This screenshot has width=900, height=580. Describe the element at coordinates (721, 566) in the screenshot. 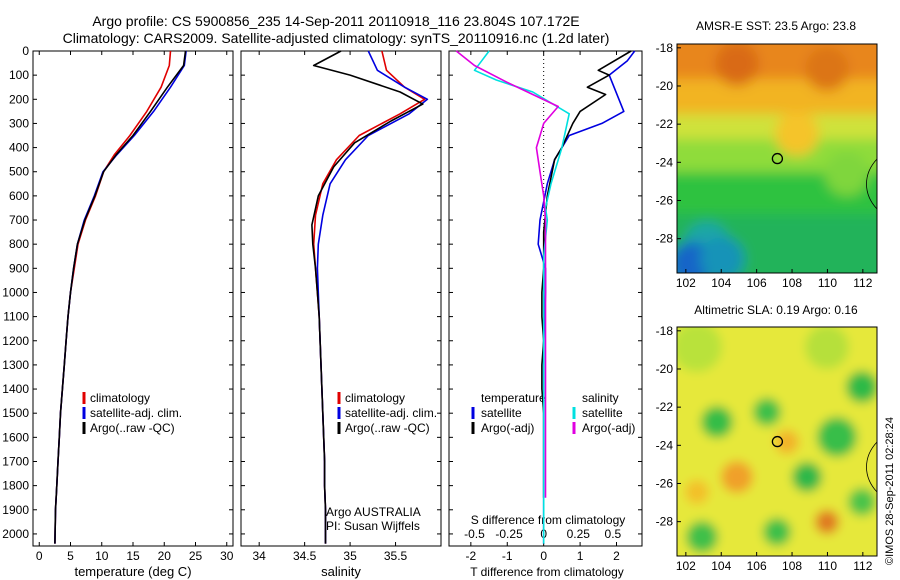

I see `map-x-tick-label: 104` at that location.